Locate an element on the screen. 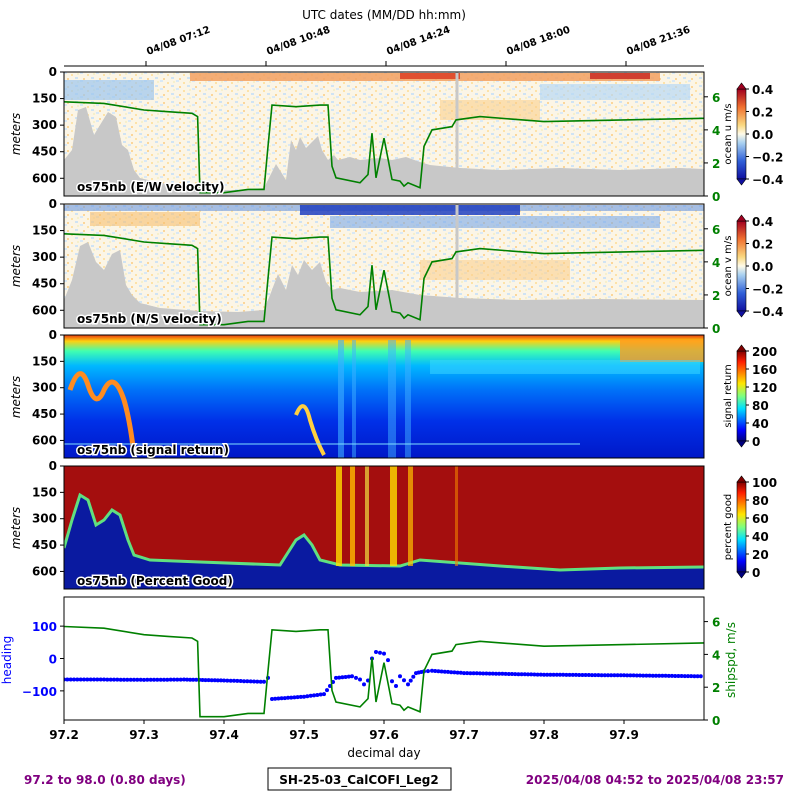  shipspd-axis: 6 4 2 0 is located at coordinates (712, 672).